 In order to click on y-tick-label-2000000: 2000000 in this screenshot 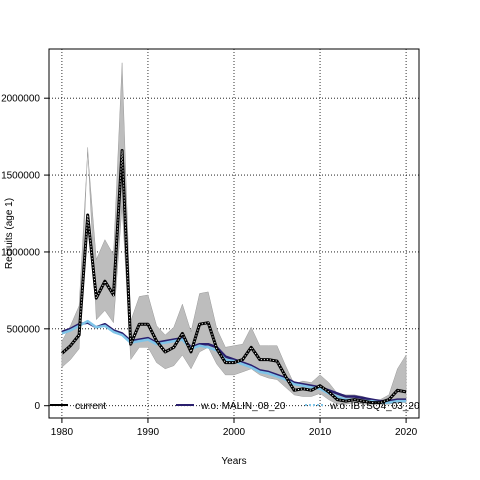, I will do `click(20, 99)`.